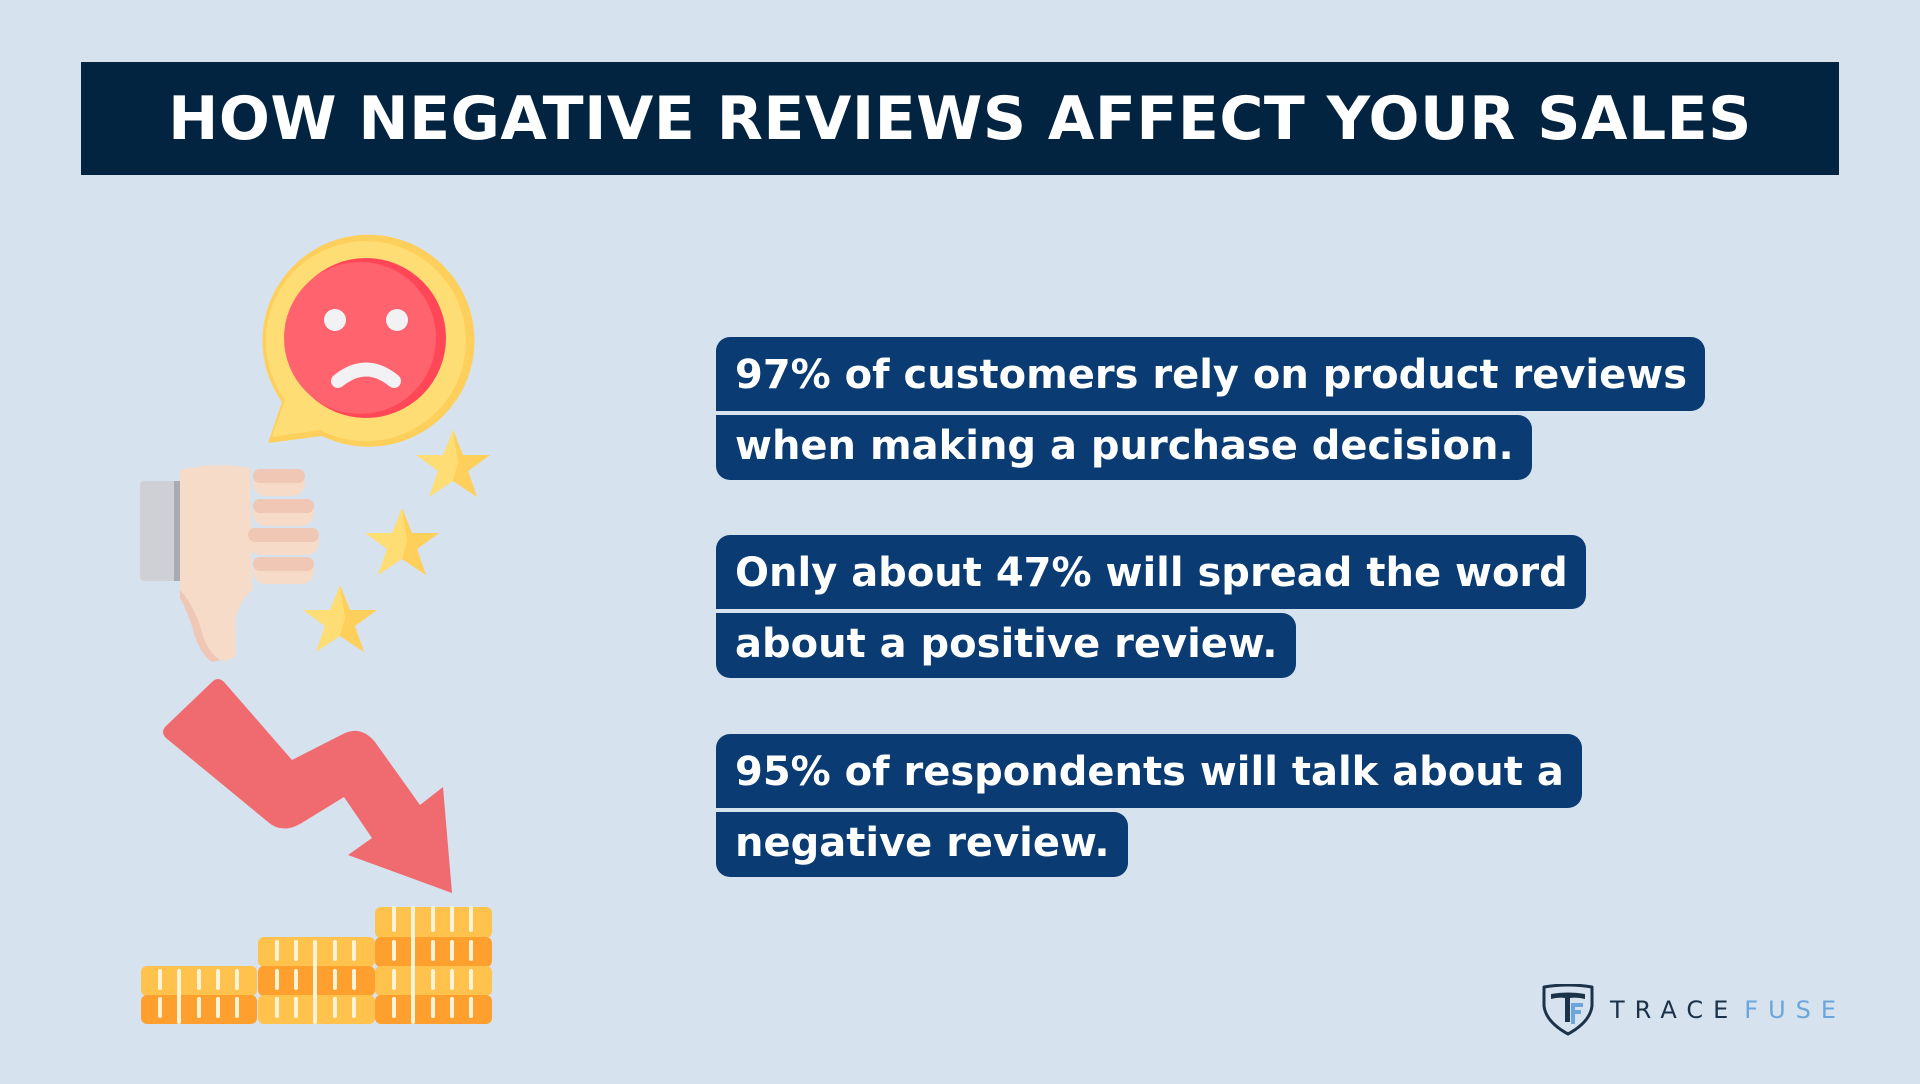  I want to click on thumbs-down-icon, so click(229, 563).